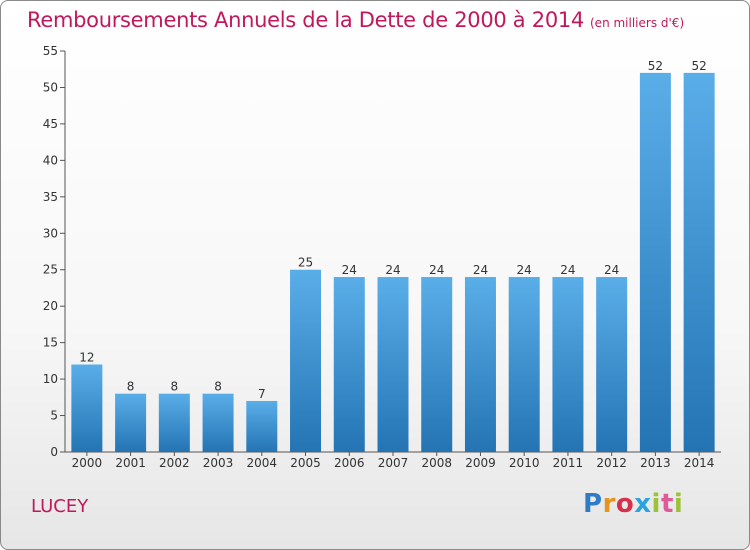 The height and width of the screenshot is (550, 750). What do you see at coordinates (349, 463) in the screenshot?
I see `x-tick-label: 2006` at bounding box center [349, 463].